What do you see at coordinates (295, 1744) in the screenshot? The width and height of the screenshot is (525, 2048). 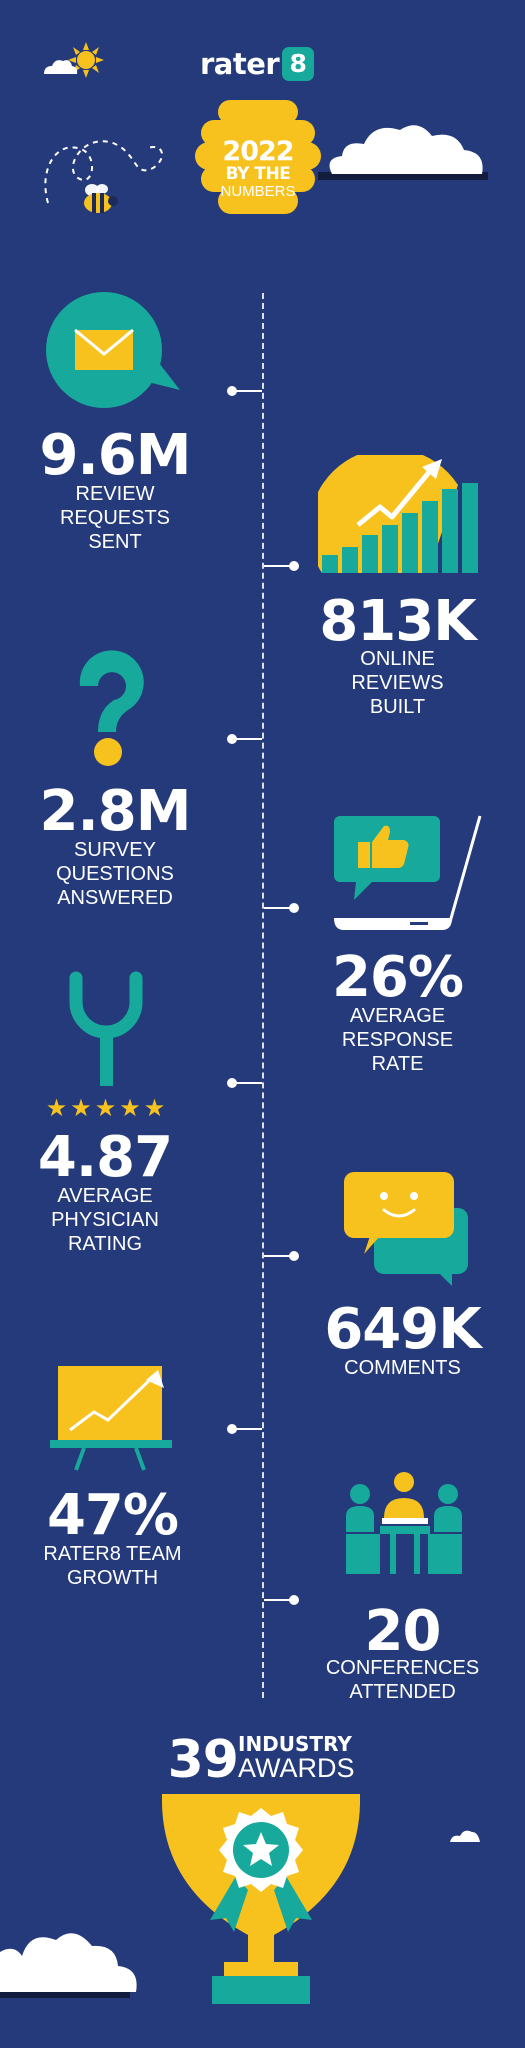 I see `awards-line1: INDUSTRY` at bounding box center [295, 1744].